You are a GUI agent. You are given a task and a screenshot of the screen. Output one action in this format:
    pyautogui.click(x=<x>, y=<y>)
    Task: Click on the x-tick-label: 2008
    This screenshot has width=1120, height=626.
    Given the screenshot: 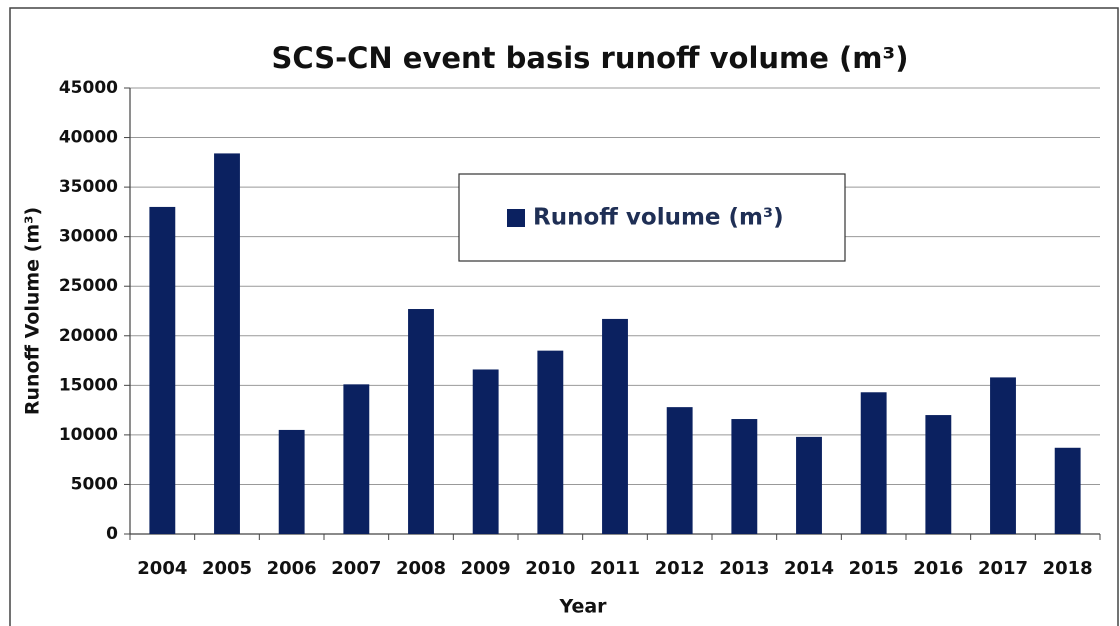 What is the action you would take?
    pyautogui.click(x=421, y=568)
    